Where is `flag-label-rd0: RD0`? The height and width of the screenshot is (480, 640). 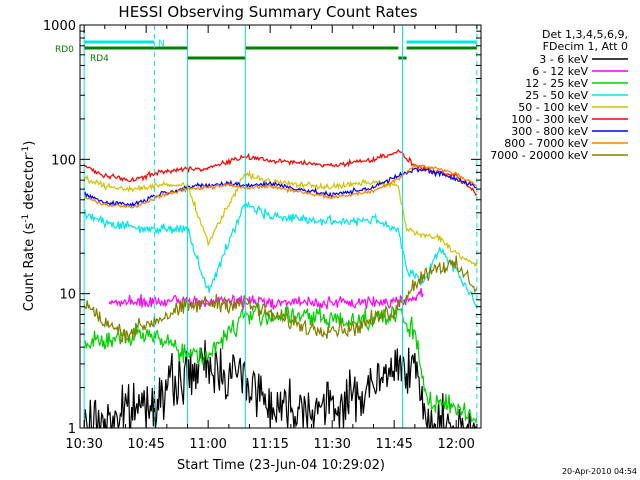 flag-label-rd0: RD0 is located at coordinates (64, 50).